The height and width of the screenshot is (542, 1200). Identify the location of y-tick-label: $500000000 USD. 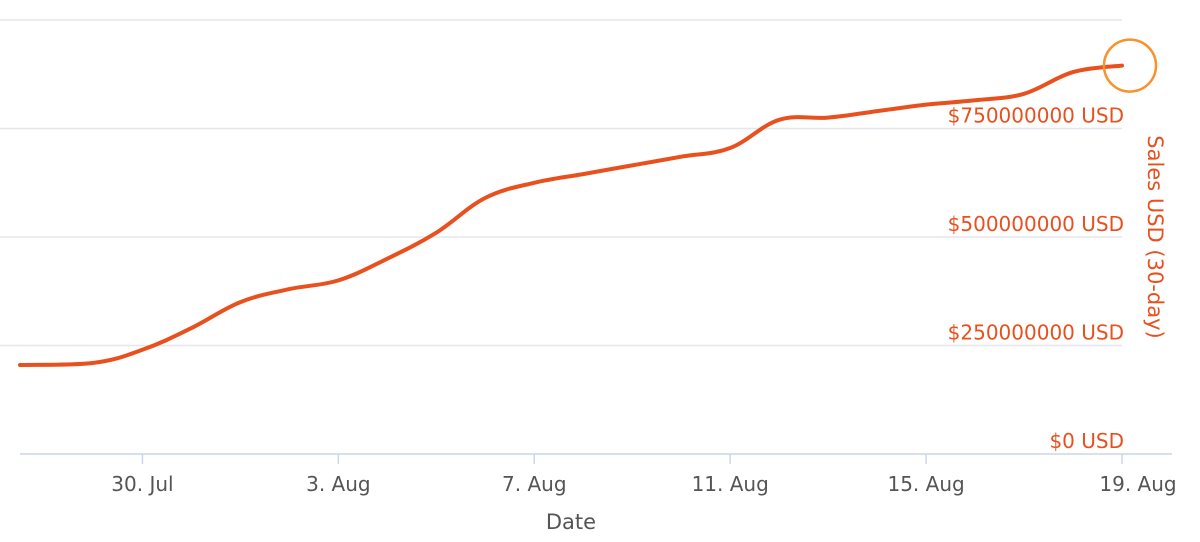
(1036, 224).